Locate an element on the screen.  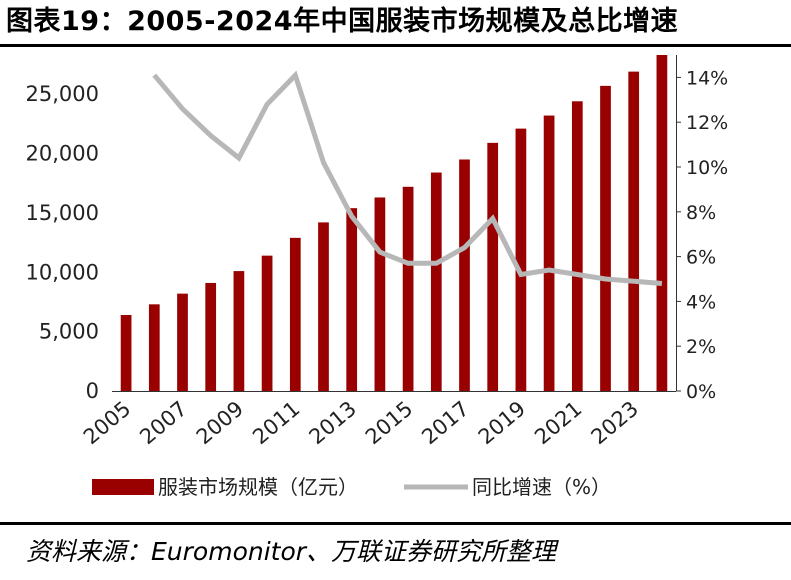
bar-2022 is located at coordinates (605, 238).